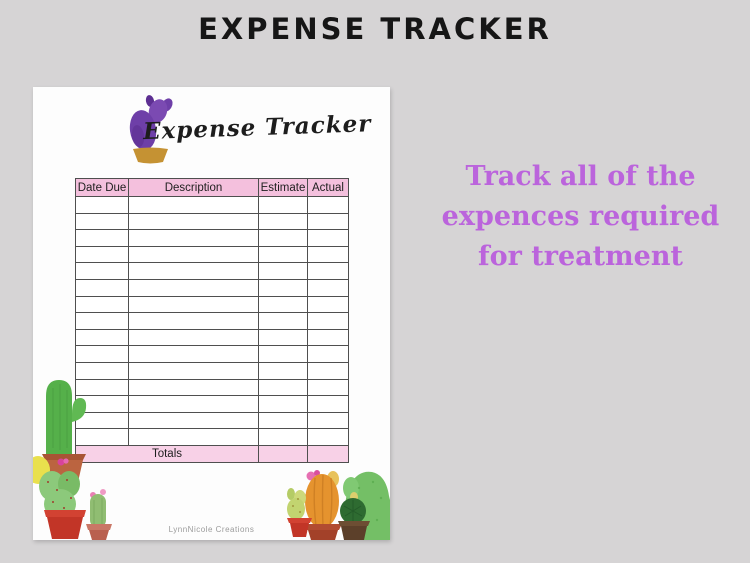  I want to click on column-header-actual: Actual, so click(328, 187).